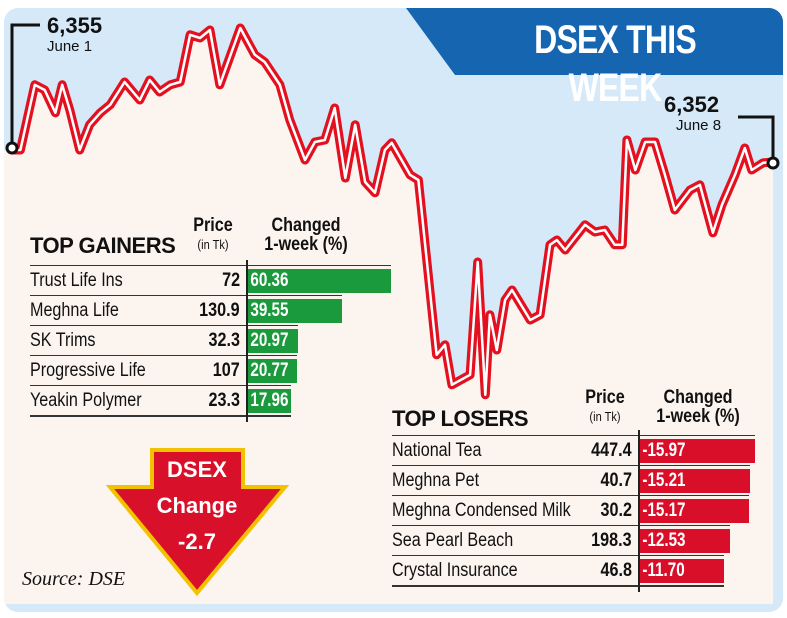 This screenshot has width=787, height=618. I want to click on change-bar: -11.70, so click(682, 571).